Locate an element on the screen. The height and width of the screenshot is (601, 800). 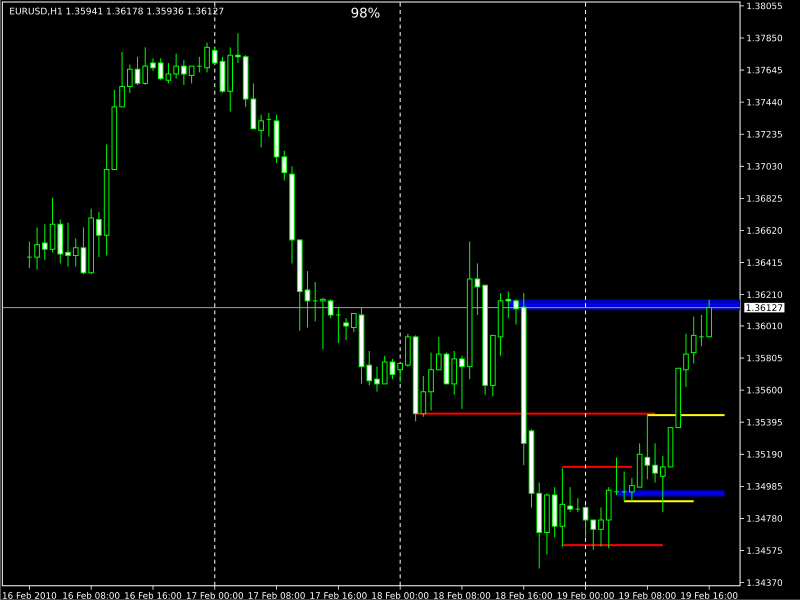
y-tick-label: 1.37030 is located at coordinates (764, 166).